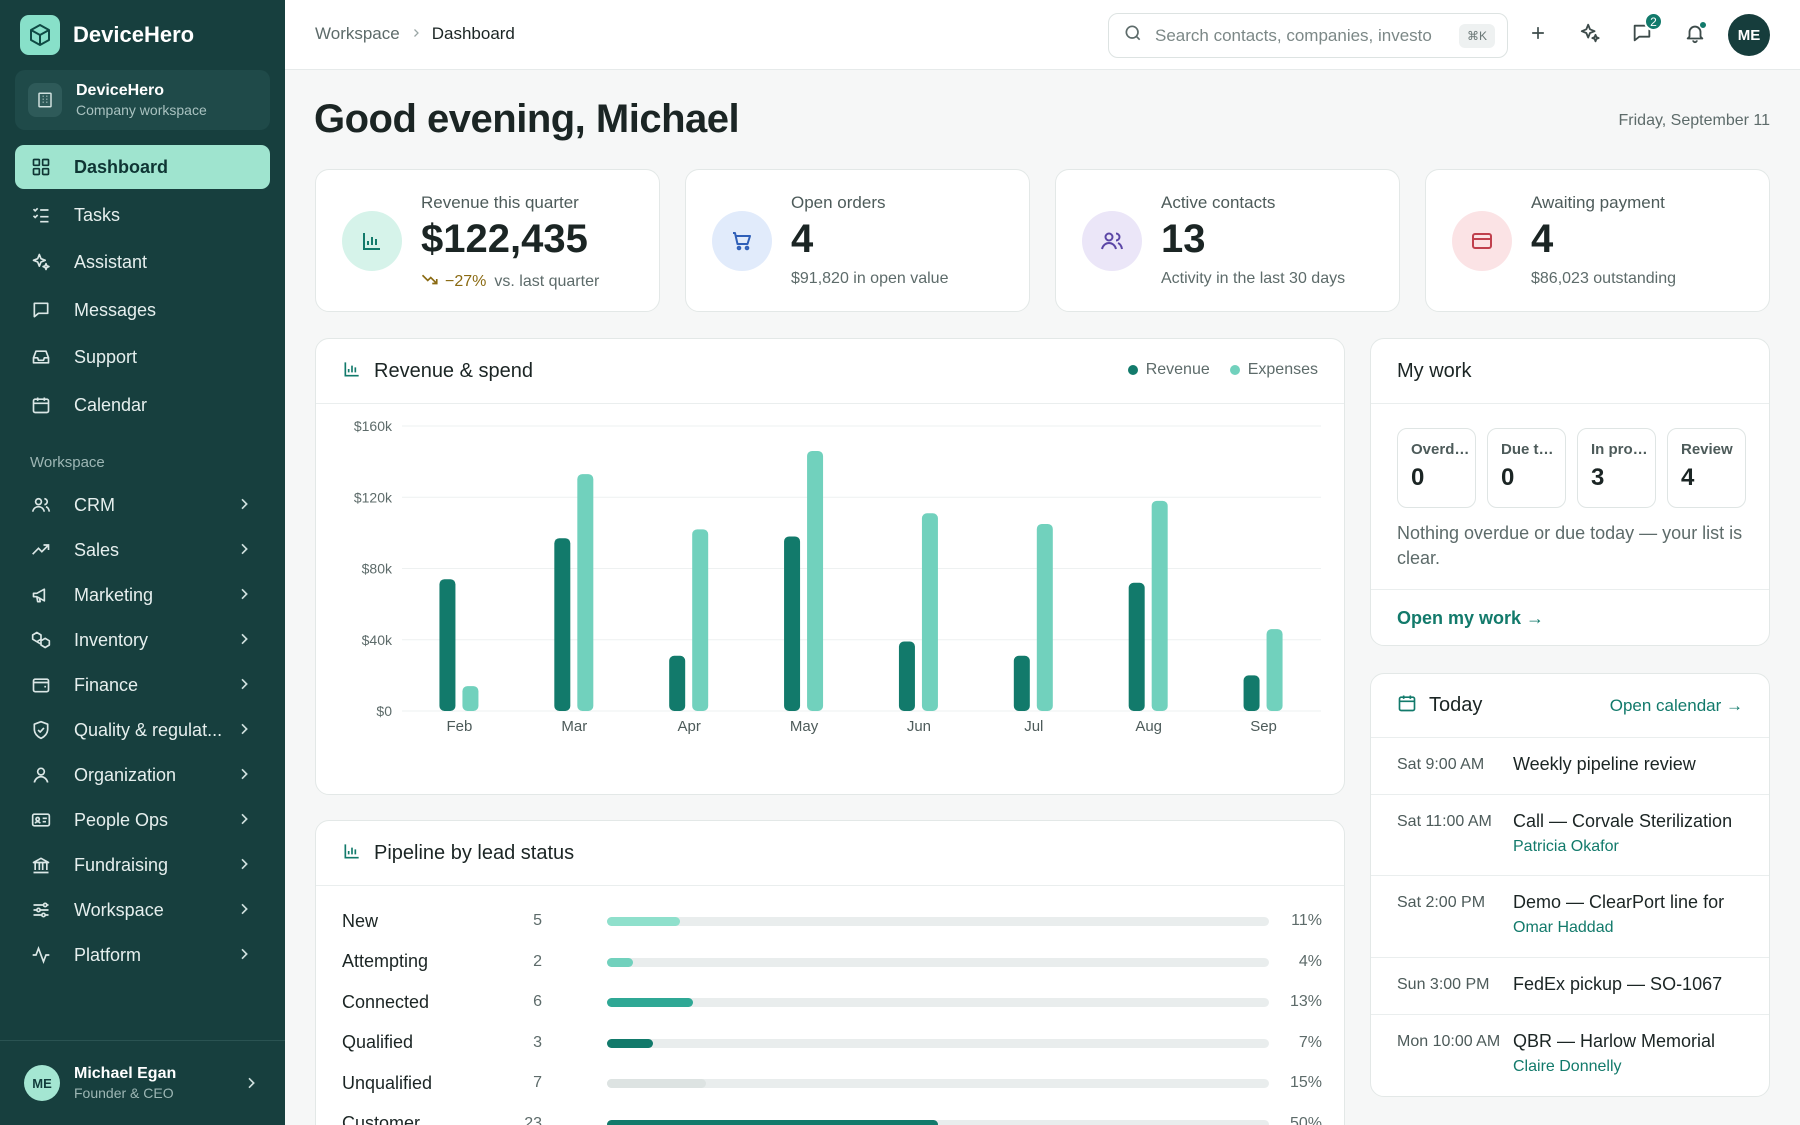 This screenshot has width=1800, height=1125. What do you see at coordinates (142, 357) in the screenshot?
I see `sidebar-item-support: Support` at bounding box center [142, 357].